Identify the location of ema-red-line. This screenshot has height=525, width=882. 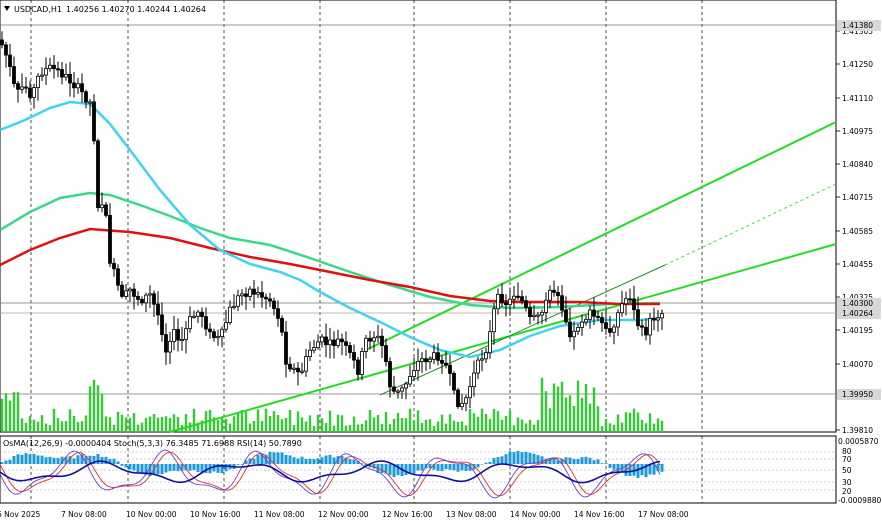
(330, 266).